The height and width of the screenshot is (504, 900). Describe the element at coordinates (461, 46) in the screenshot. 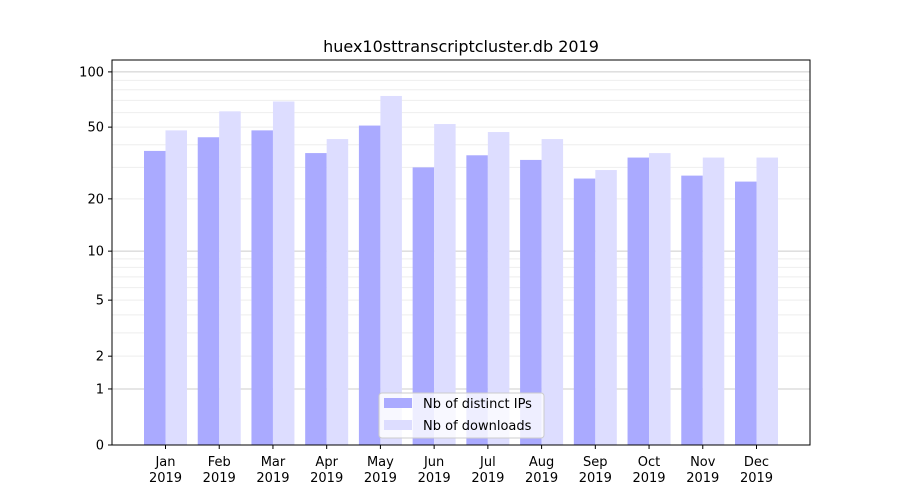

I see `chart-title: huex10sttranscriptcluster.db 2019` at that location.